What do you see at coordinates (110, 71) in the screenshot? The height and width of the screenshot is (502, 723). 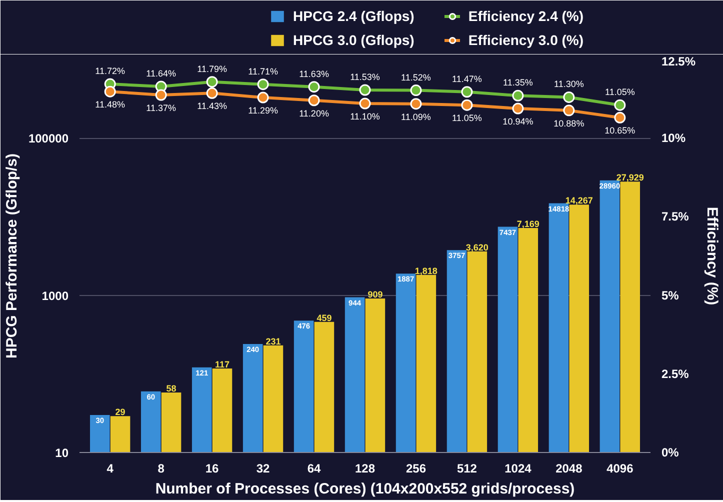 I see `data-label: 11.72%` at bounding box center [110, 71].